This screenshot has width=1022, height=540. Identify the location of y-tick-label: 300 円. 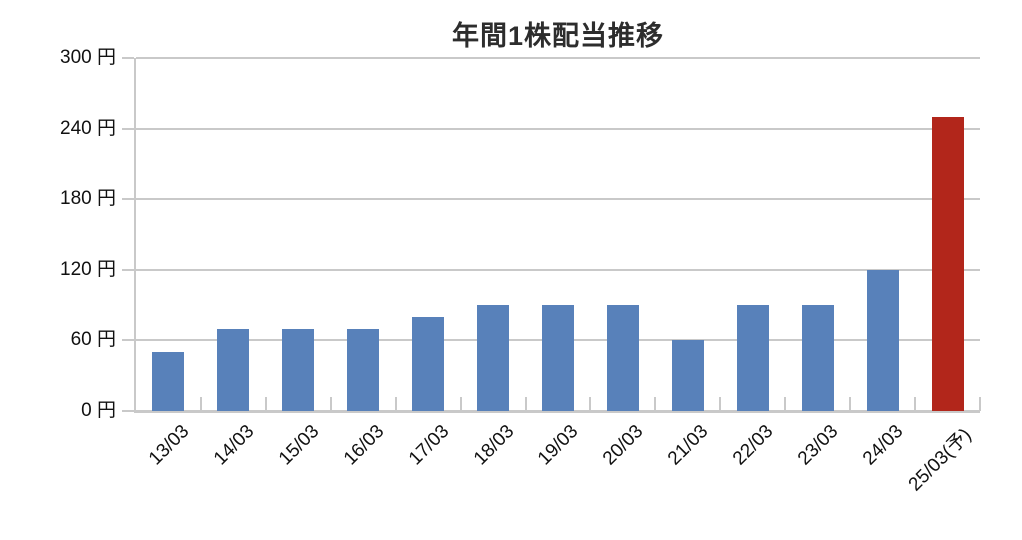
(88, 57).